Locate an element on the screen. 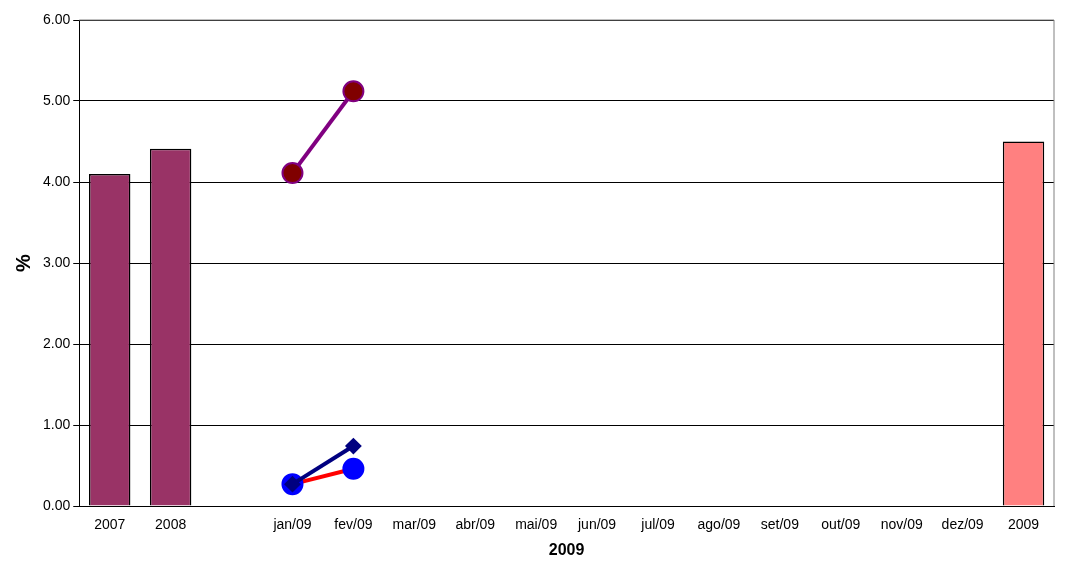 The image size is (1074, 572). x-tick-label: jan/09 is located at coordinates (292, 524).